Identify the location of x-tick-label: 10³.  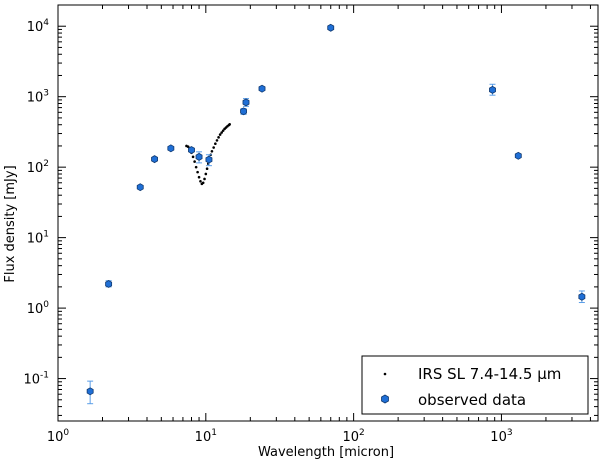
(501, 436).